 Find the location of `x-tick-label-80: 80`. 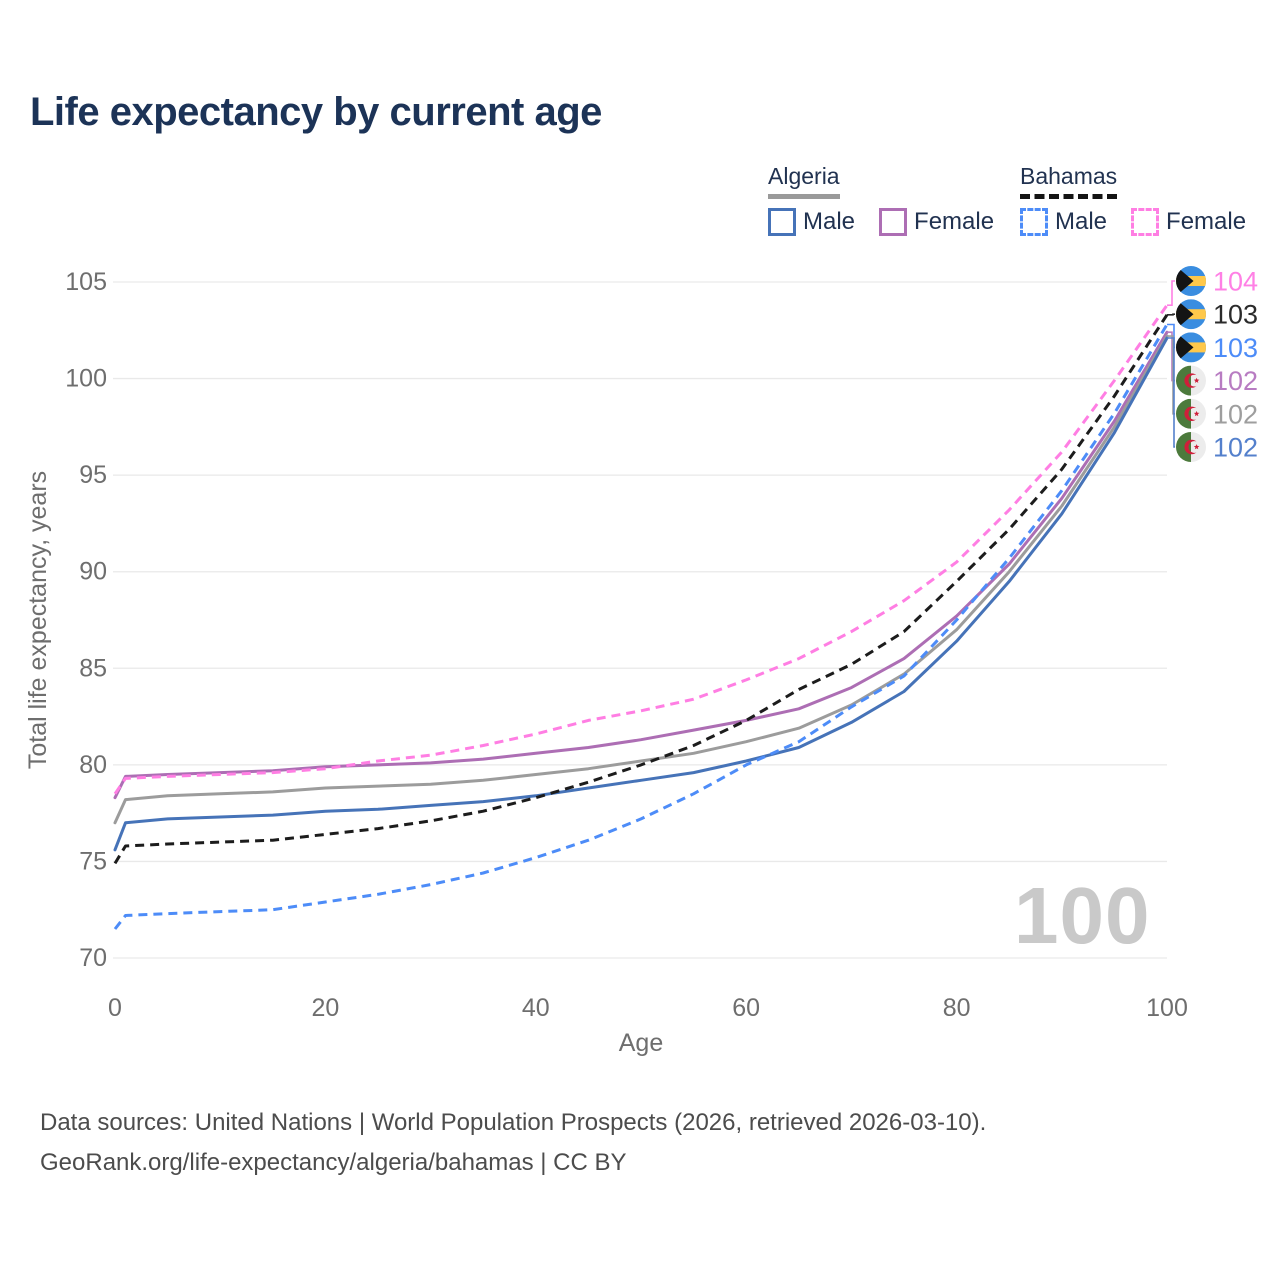

x-tick-label-80: 80 is located at coordinates (957, 1008).